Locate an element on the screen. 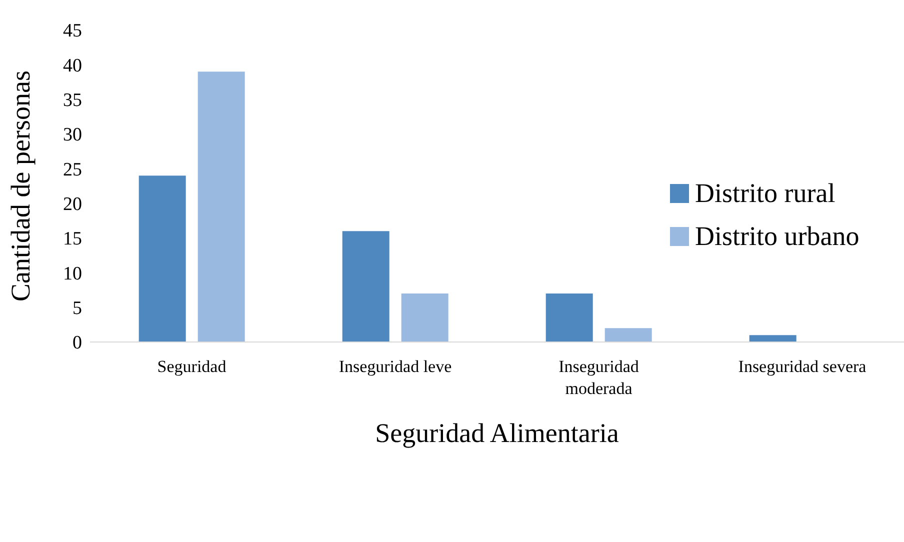  y-tick-label: 0 is located at coordinates (77, 343).